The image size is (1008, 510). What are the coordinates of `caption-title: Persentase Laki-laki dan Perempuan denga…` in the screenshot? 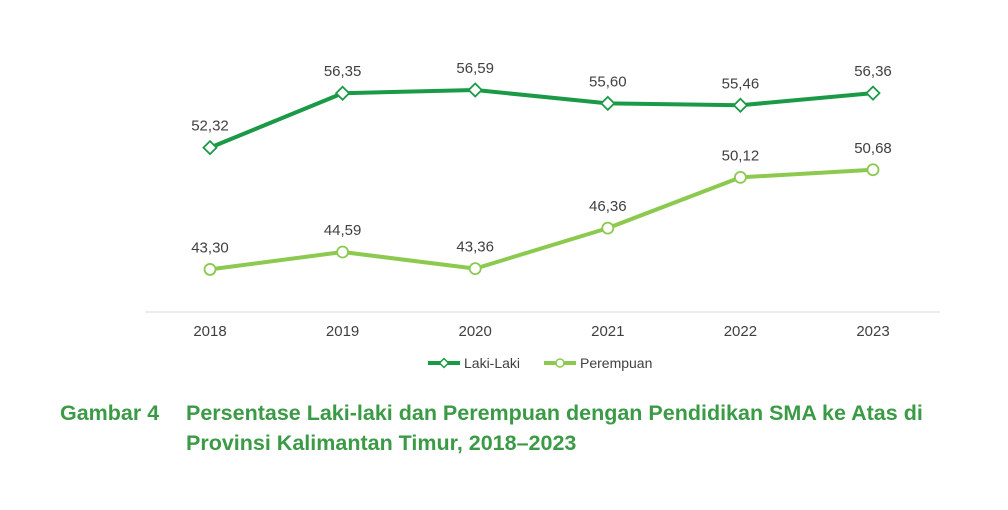 It's located at (554, 428).